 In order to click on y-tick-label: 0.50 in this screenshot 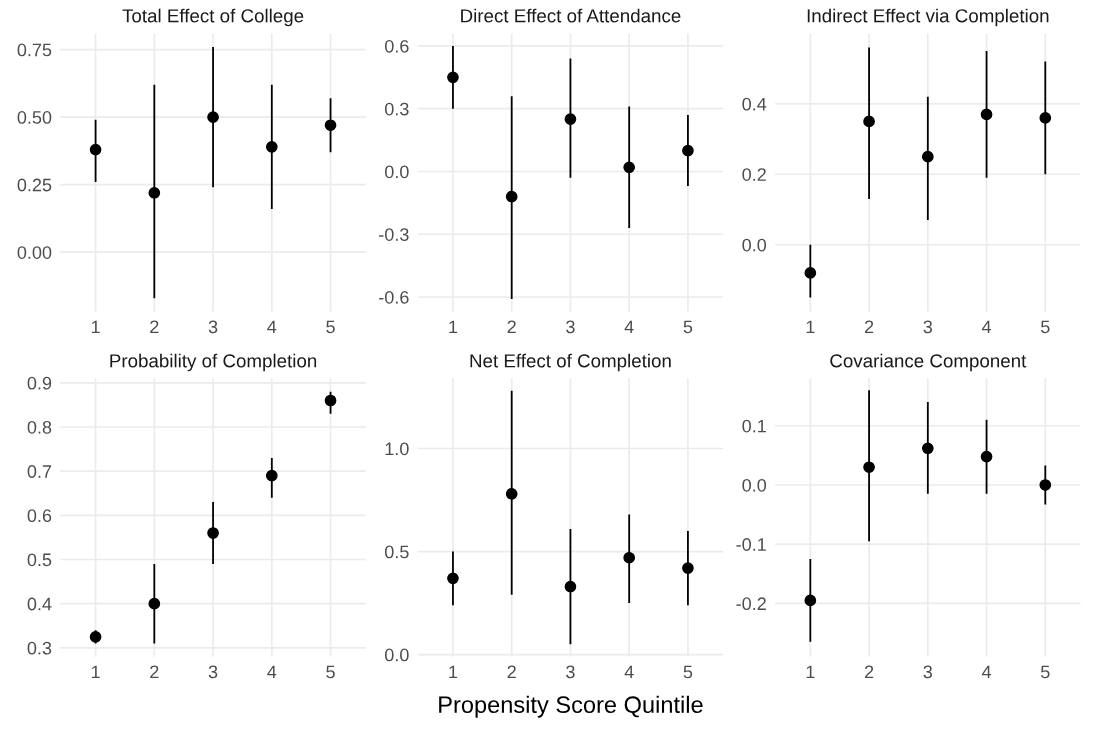, I will do `click(34, 117)`.